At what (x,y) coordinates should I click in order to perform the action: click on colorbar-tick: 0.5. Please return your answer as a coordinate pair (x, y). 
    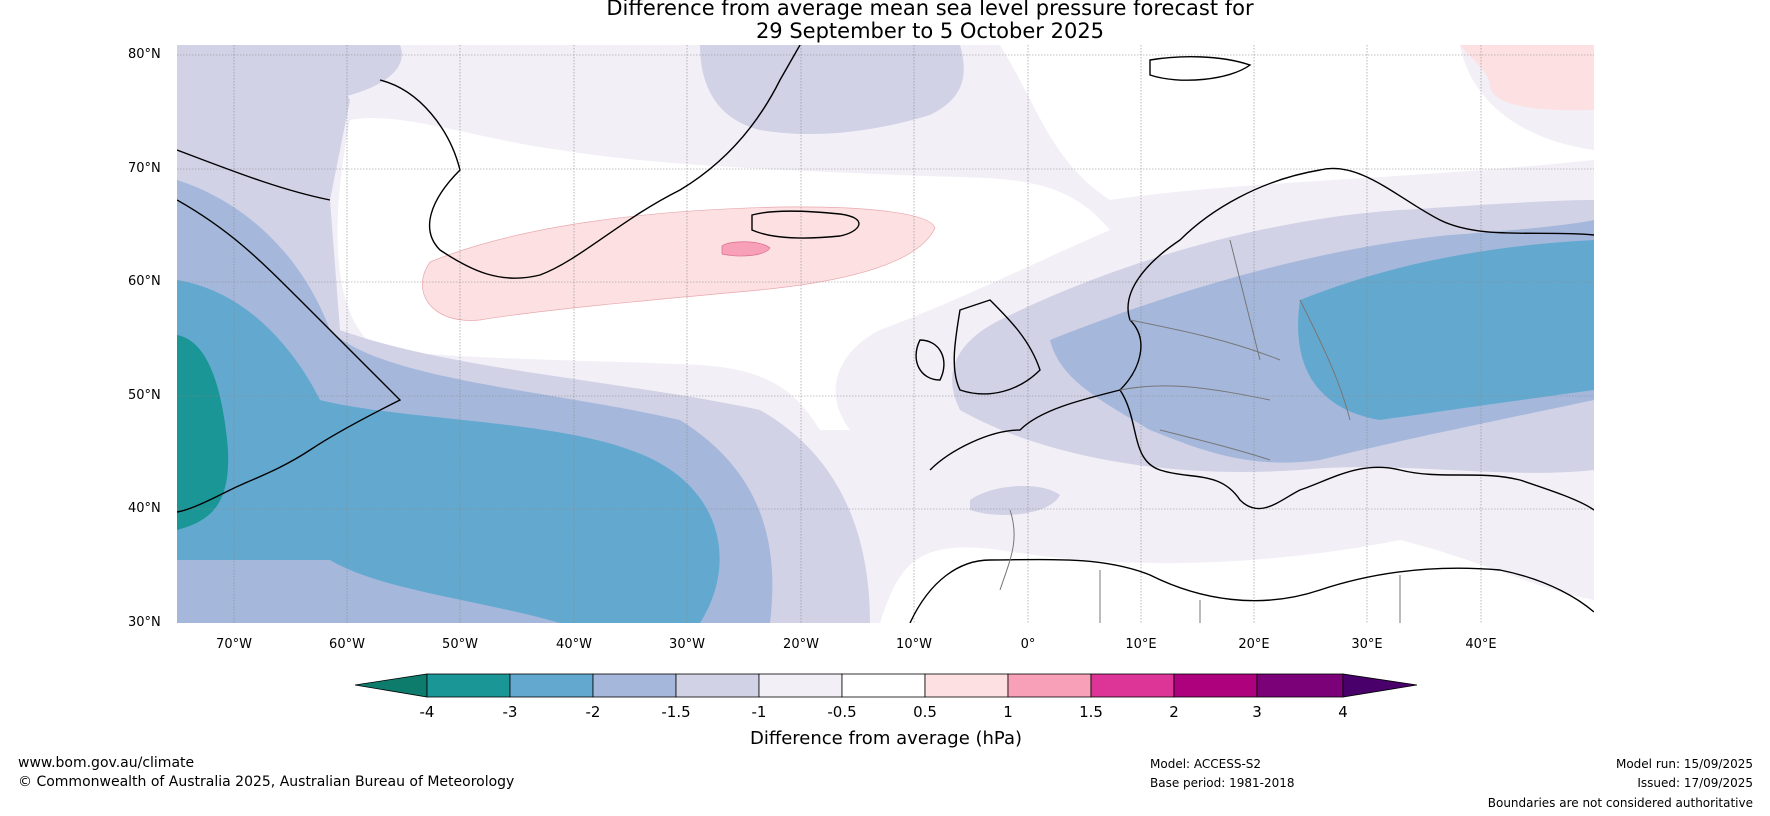
    Looking at the image, I should click on (925, 712).